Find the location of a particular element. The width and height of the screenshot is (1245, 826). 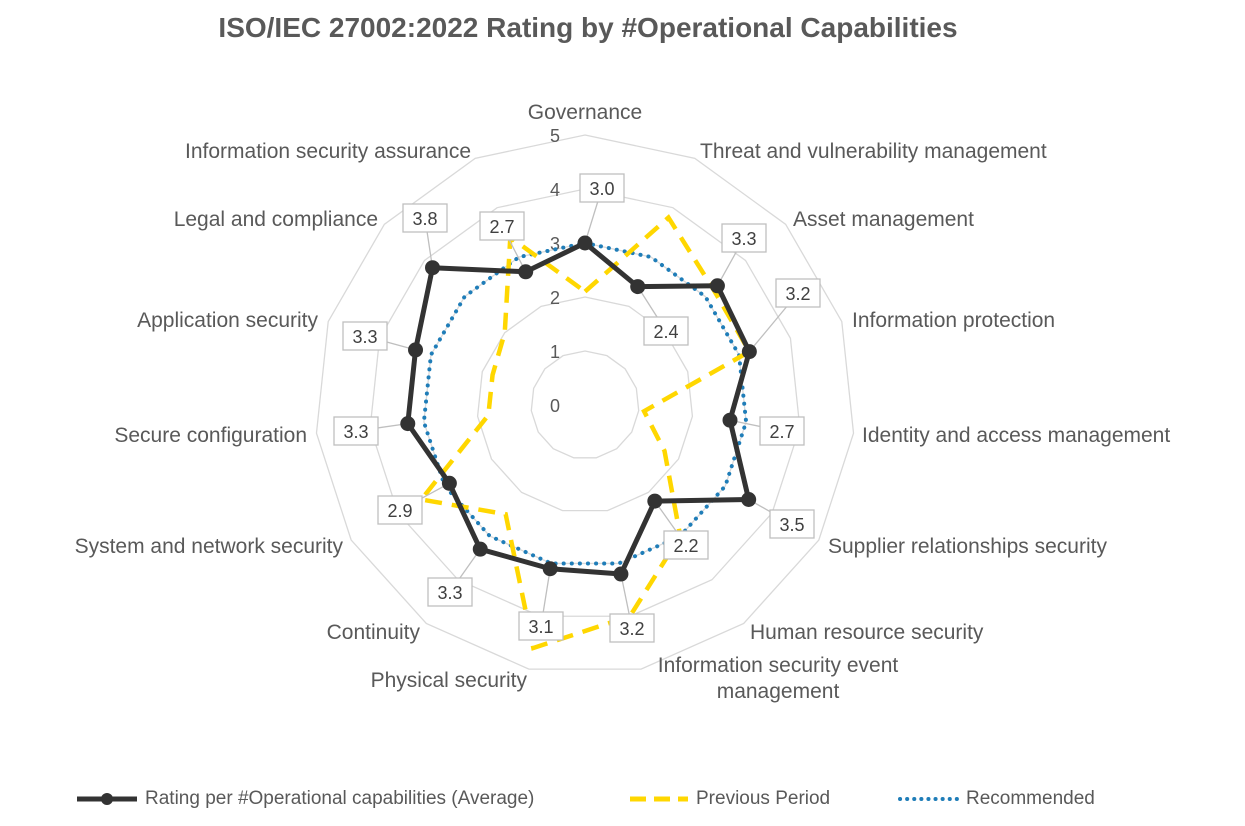

data-label: 2.4 is located at coordinates (665, 332).